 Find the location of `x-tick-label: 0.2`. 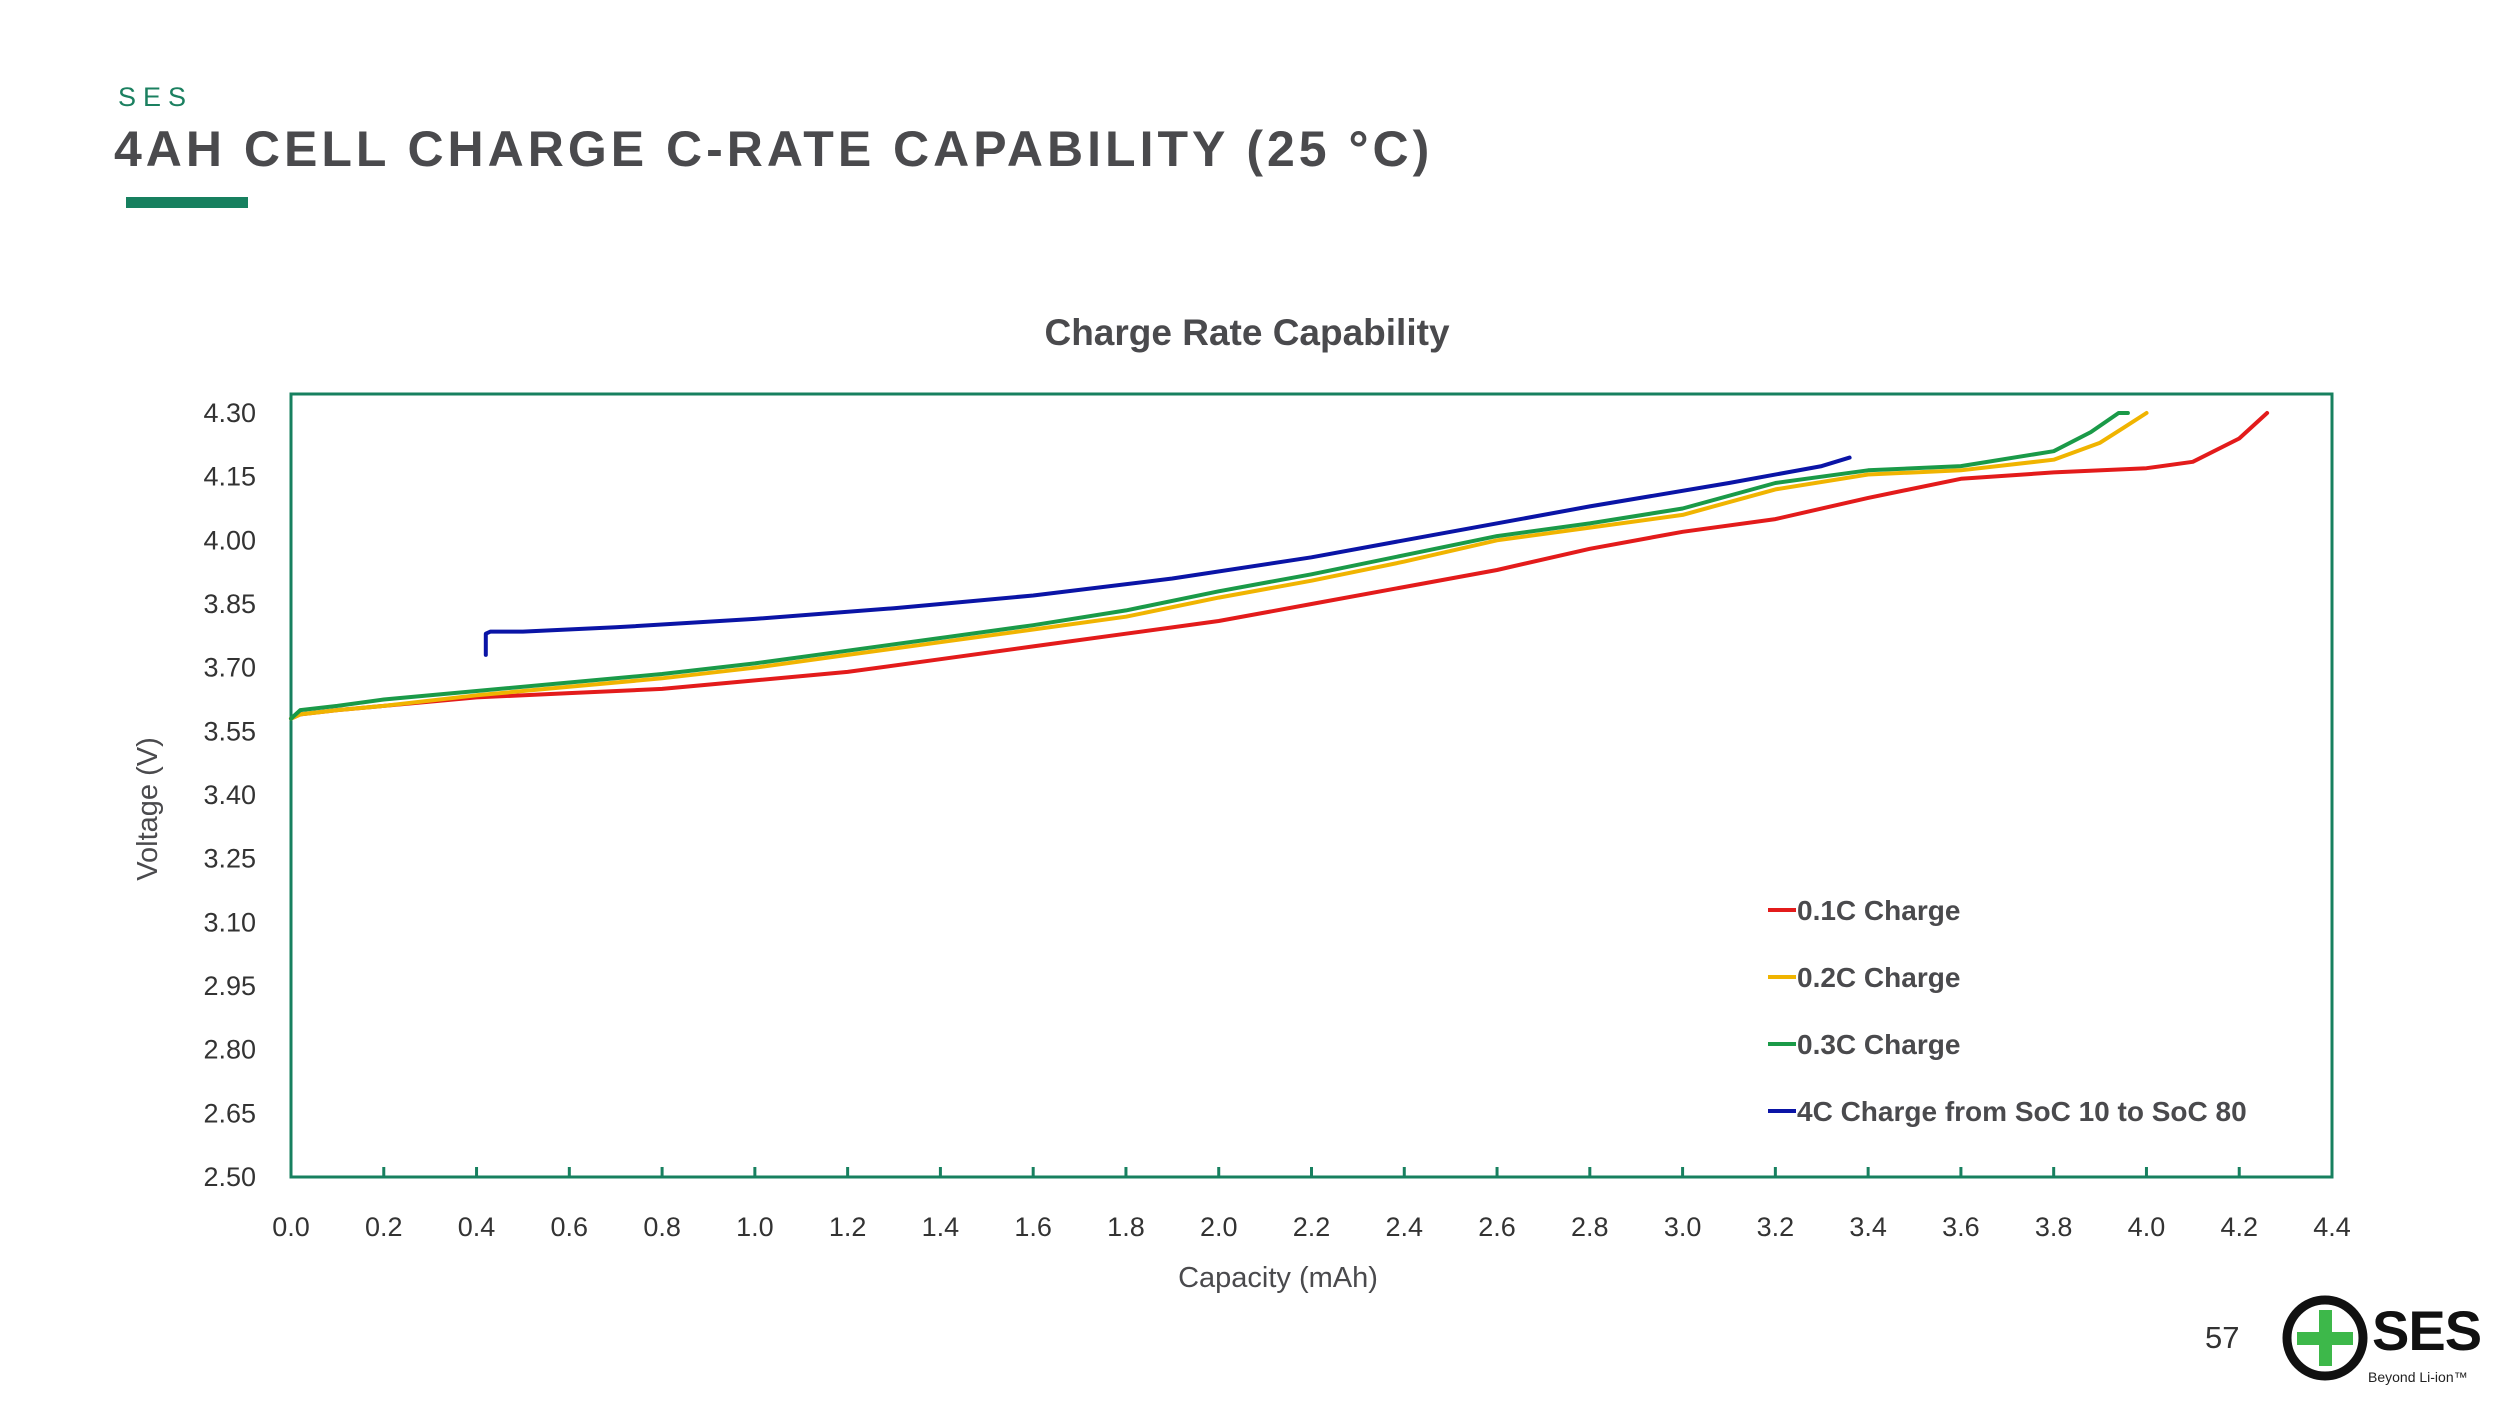

x-tick-label: 0.2 is located at coordinates (384, 1227).